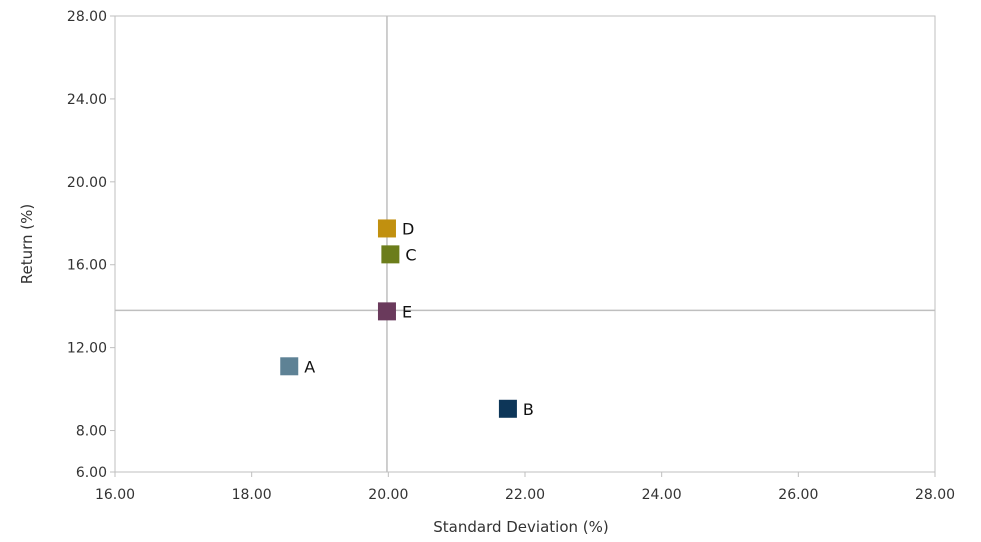 This screenshot has height=542, width=981. Describe the element at coordinates (87, 183) in the screenshot. I see `y-tick-label: 20.00` at that location.